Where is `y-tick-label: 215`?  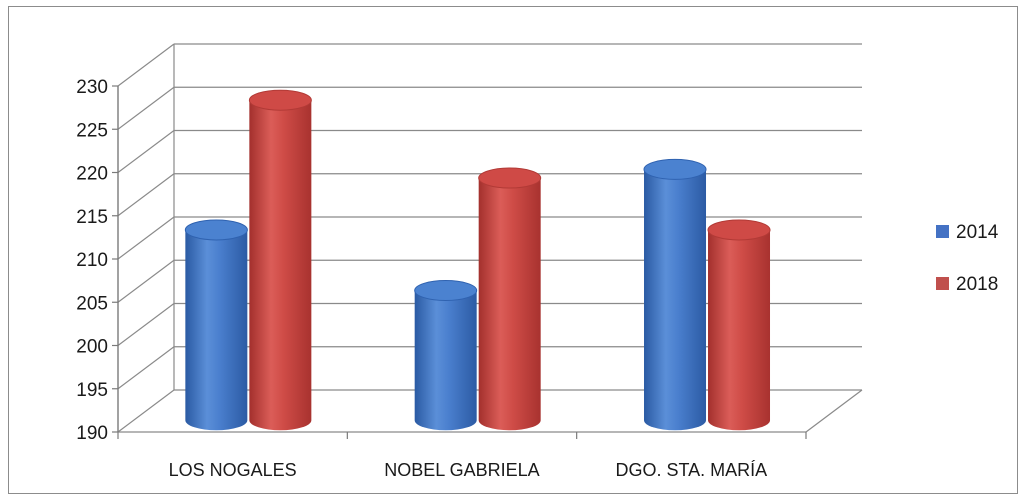
y-tick-label: 215 is located at coordinates (92, 217).